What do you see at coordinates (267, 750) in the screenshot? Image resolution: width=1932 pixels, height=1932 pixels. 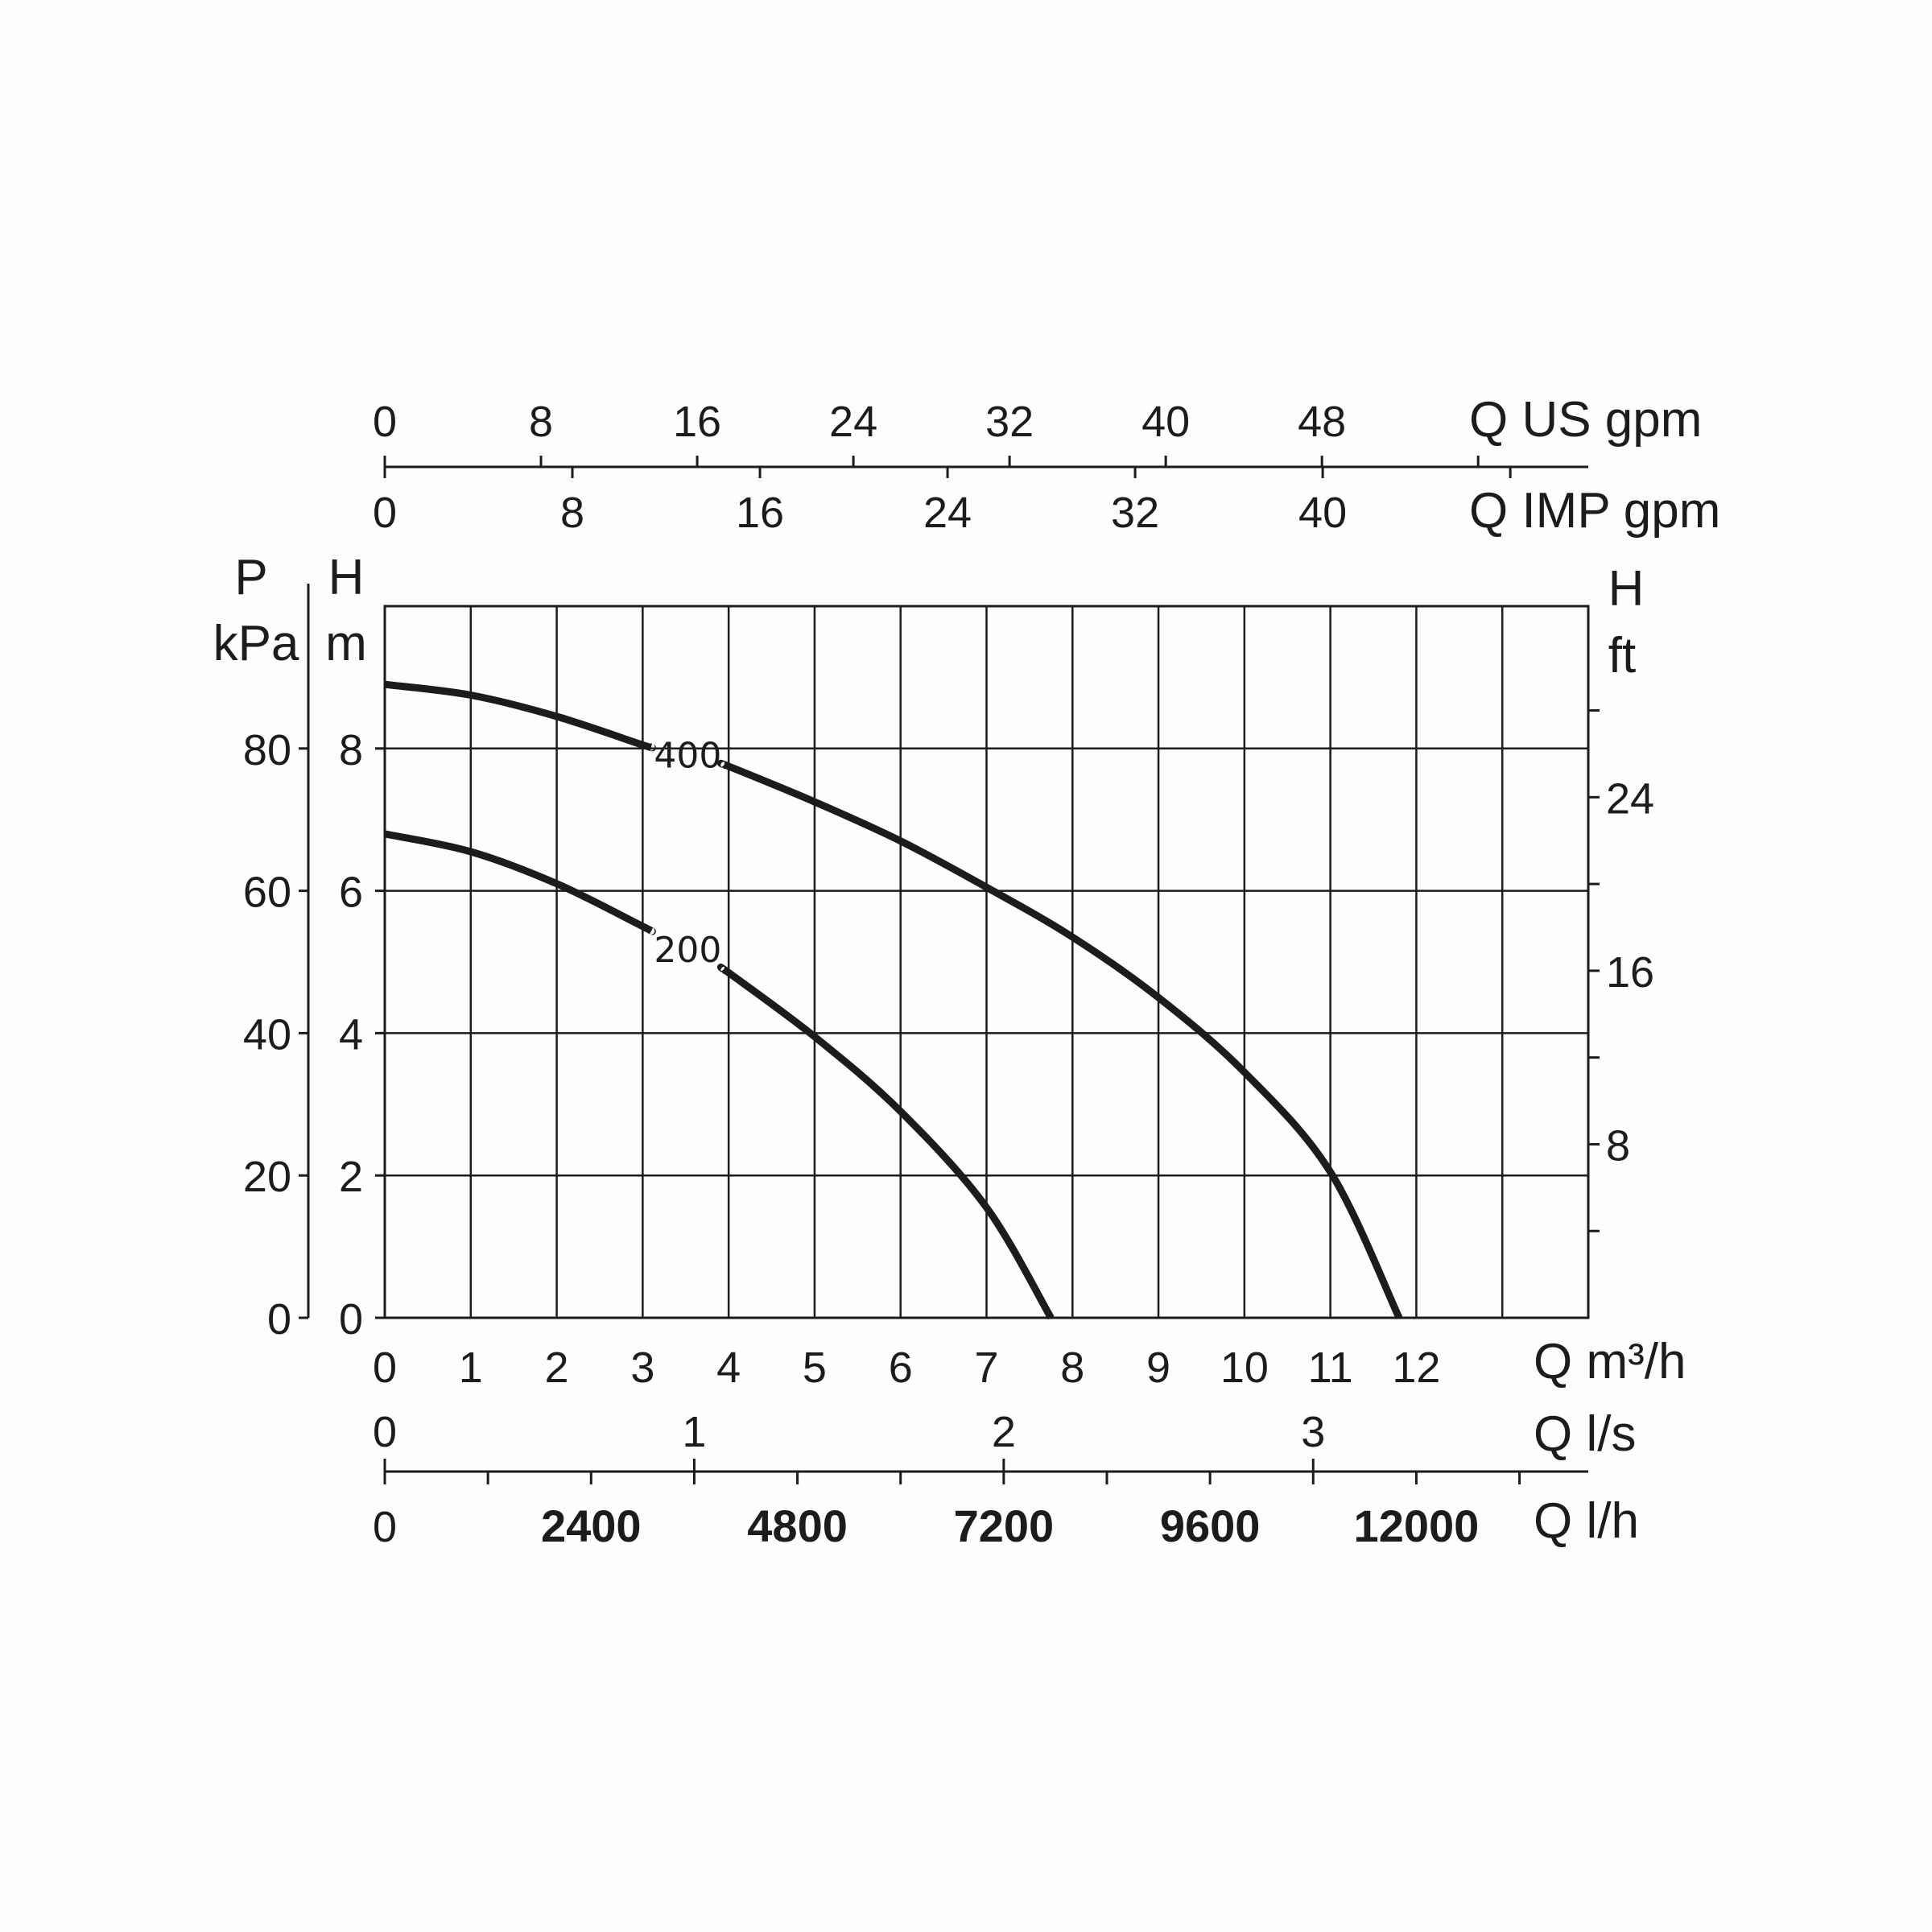 I see `p-axis-tick-label: 80` at bounding box center [267, 750].